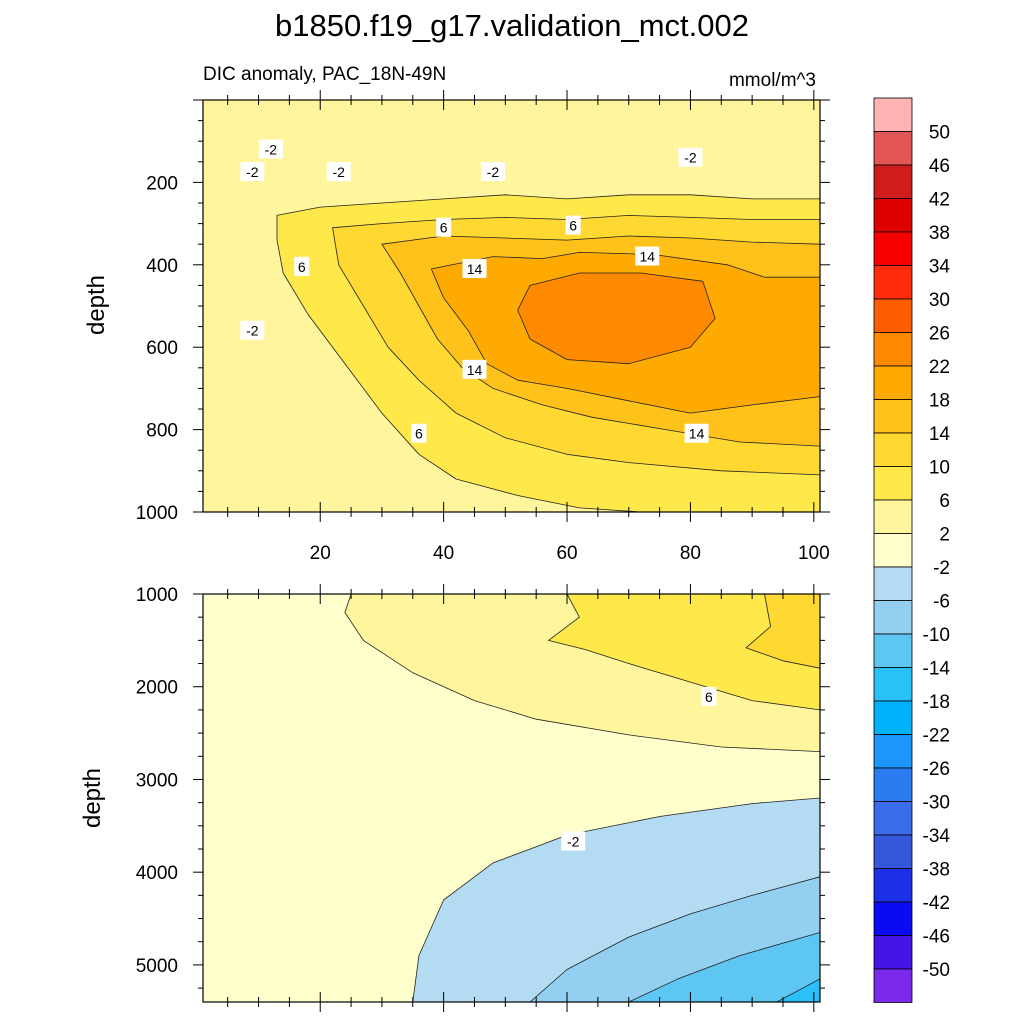  What do you see at coordinates (936, 870) in the screenshot?
I see `colorbar-label: -38` at bounding box center [936, 870].